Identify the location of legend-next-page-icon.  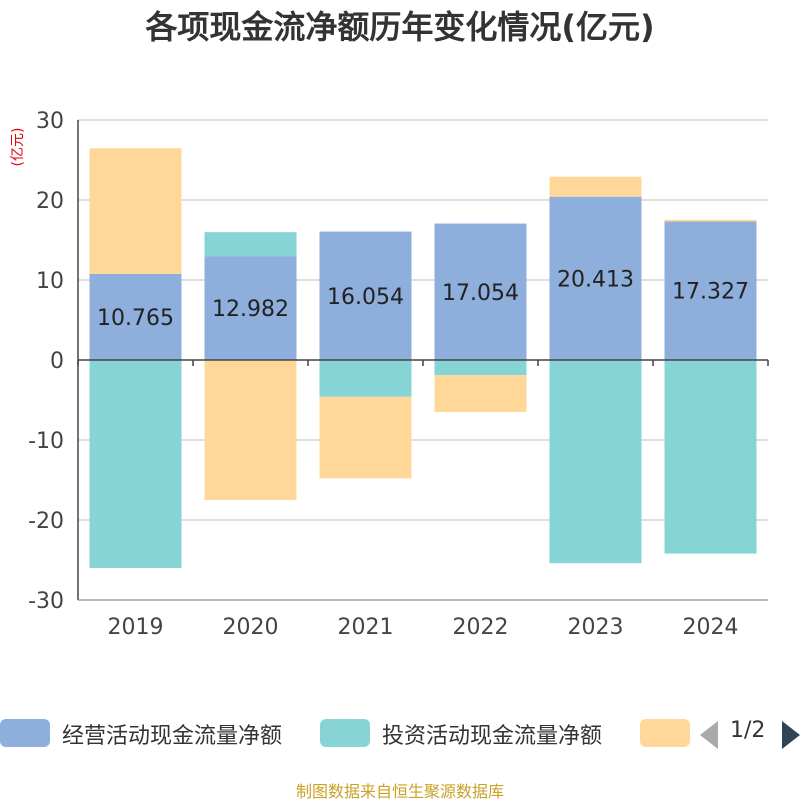
(791, 735).